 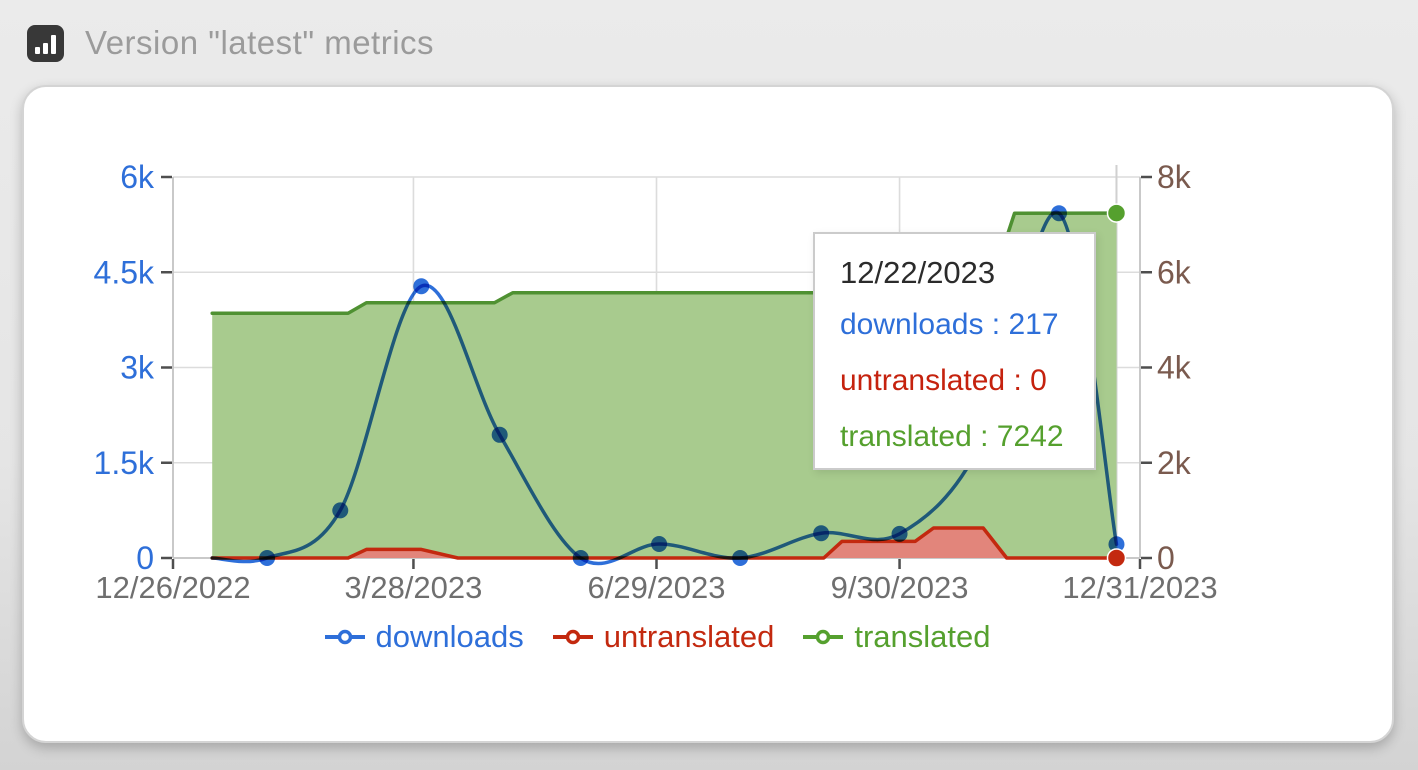 I want to click on tooltip-row-label: translated, so click(x=906, y=436).